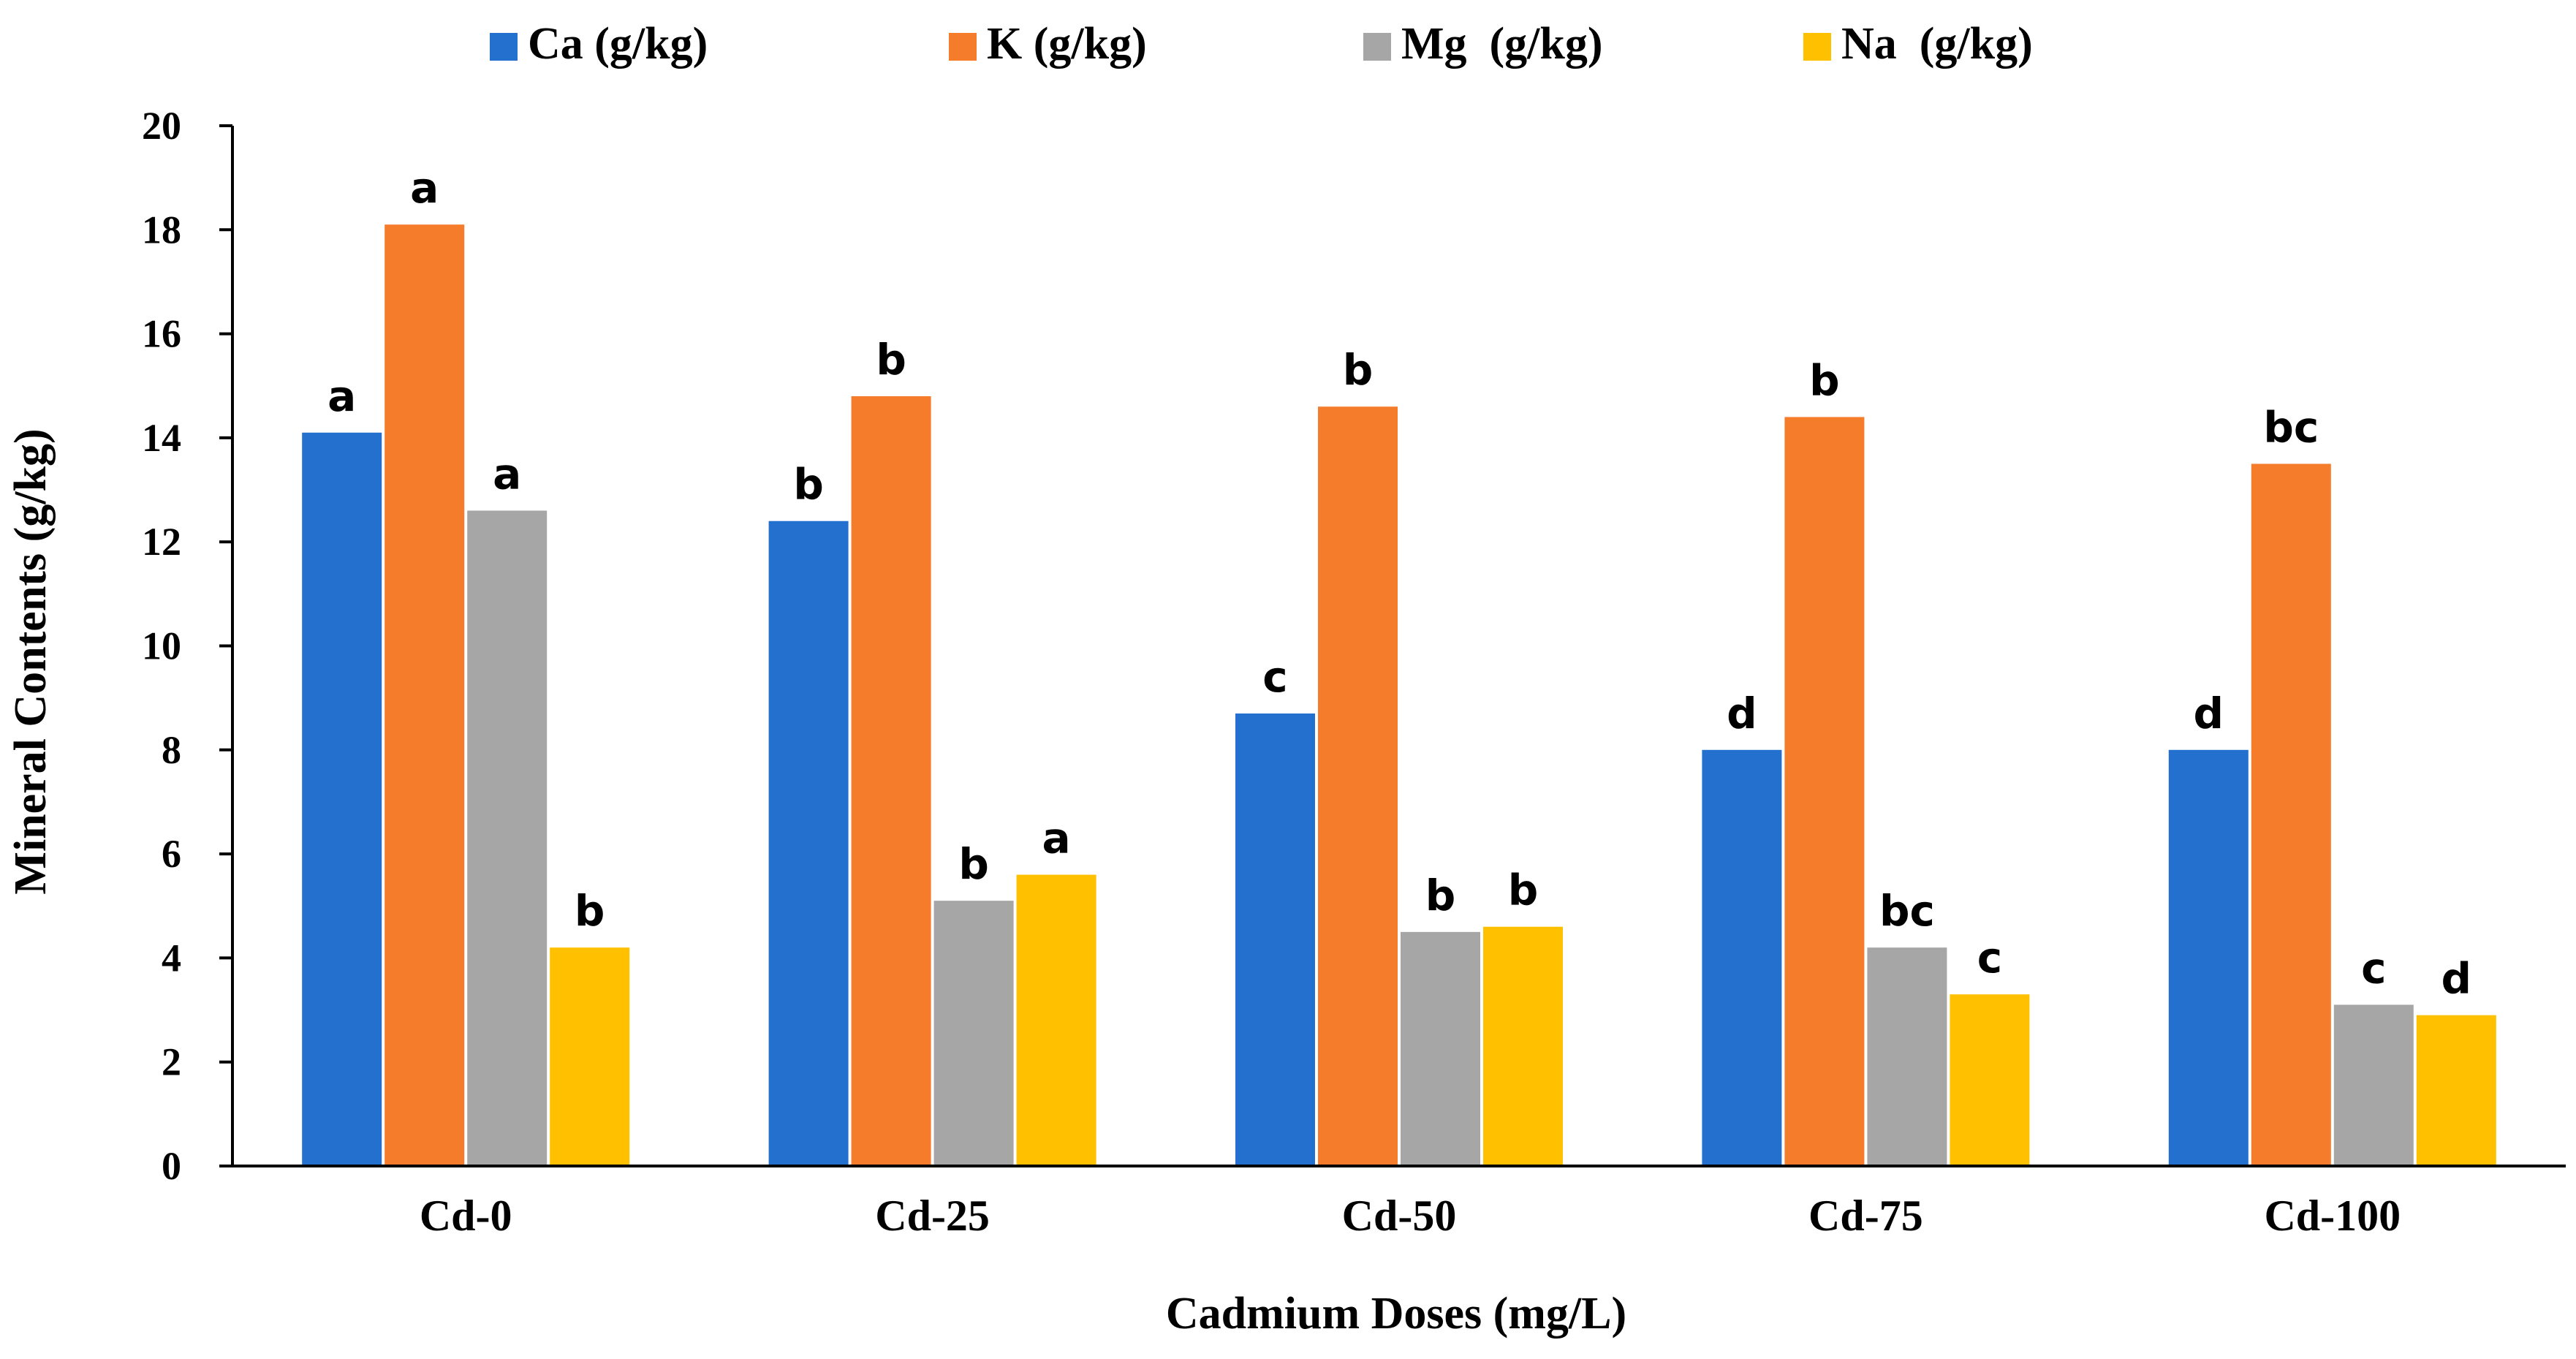  What do you see at coordinates (171, 1166) in the screenshot?
I see `y-tick-label: 0` at bounding box center [171, 1166].